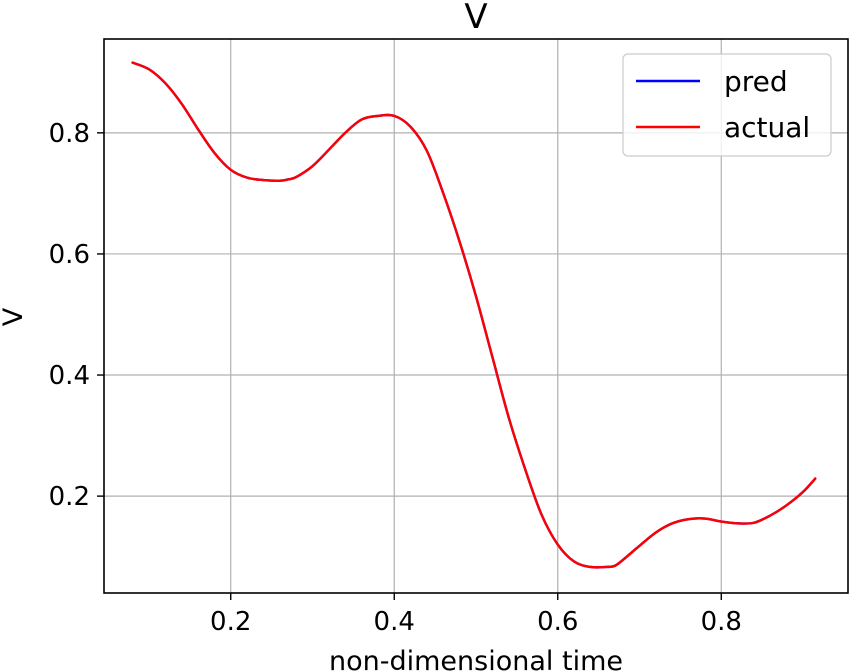  Describe the element at coordinates (476, 659) in the screenshot. I see `x-axis-label: non-dimensional time` at that location.